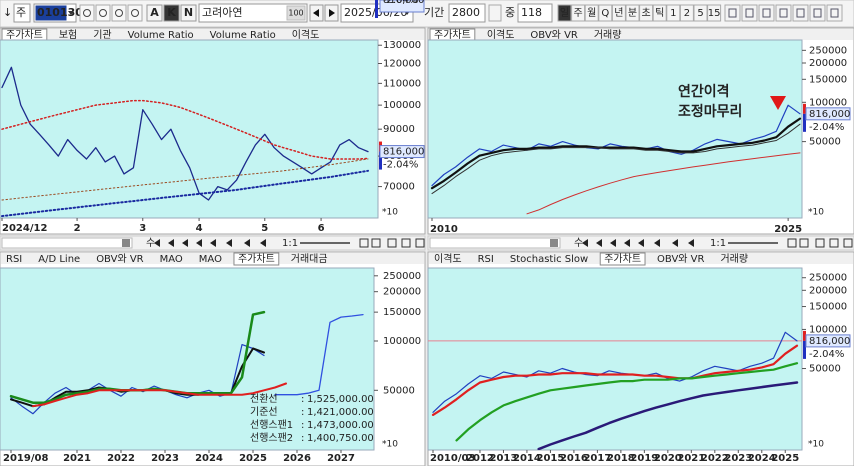 The image size is (854, 466). Describe the element at coordinates (309, 259) in the screenshot. I see `panel-tab: 거래대금` at that location.